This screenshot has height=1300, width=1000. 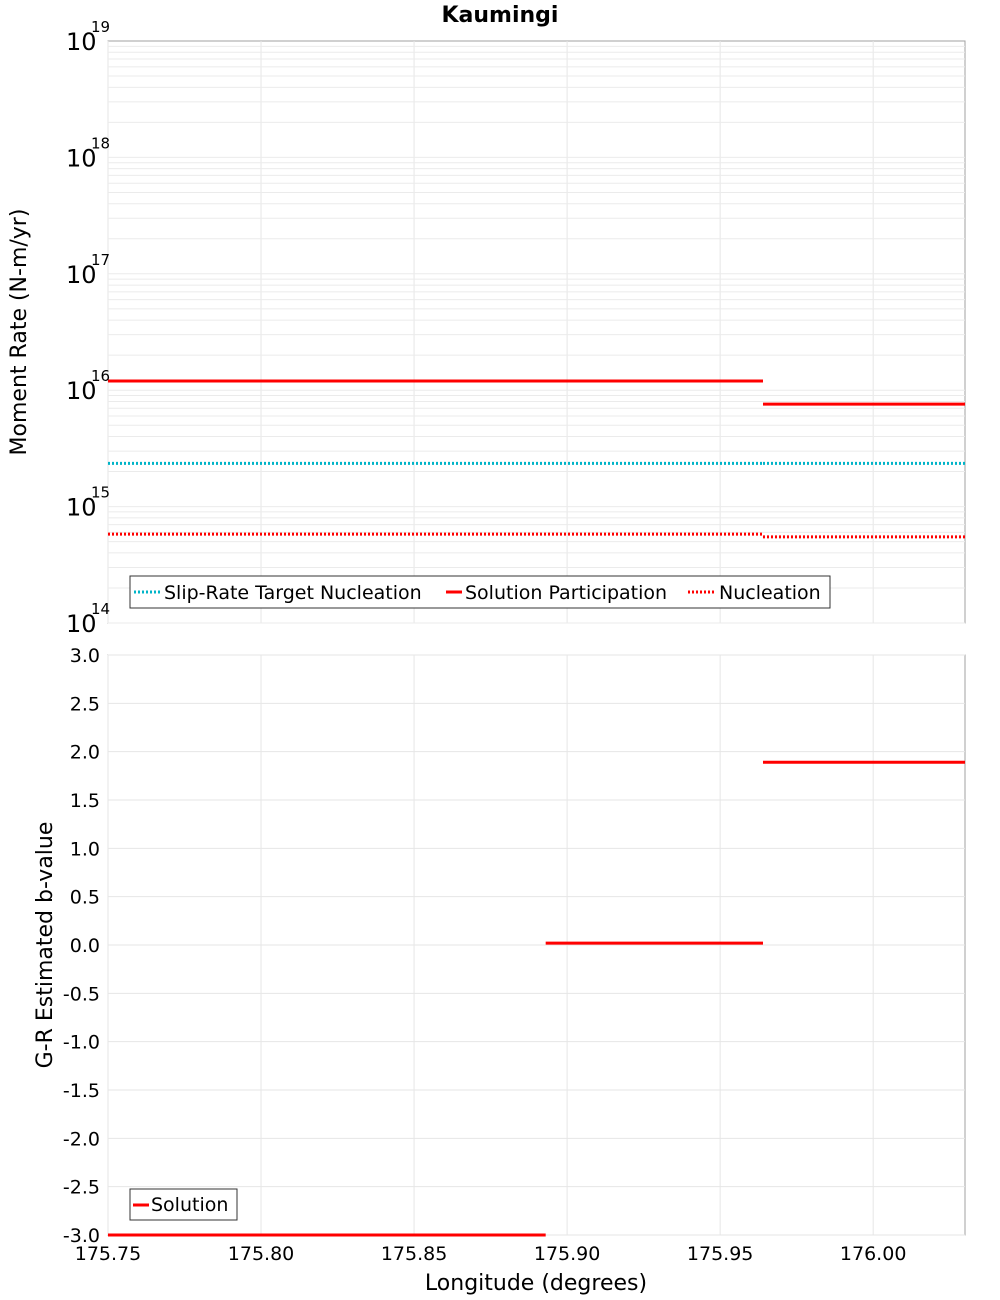 What do you see at coordinates (100, 143) in the screenshot?
I see `top-y-tick-exponent: 18` at bounding box center [100, 143].